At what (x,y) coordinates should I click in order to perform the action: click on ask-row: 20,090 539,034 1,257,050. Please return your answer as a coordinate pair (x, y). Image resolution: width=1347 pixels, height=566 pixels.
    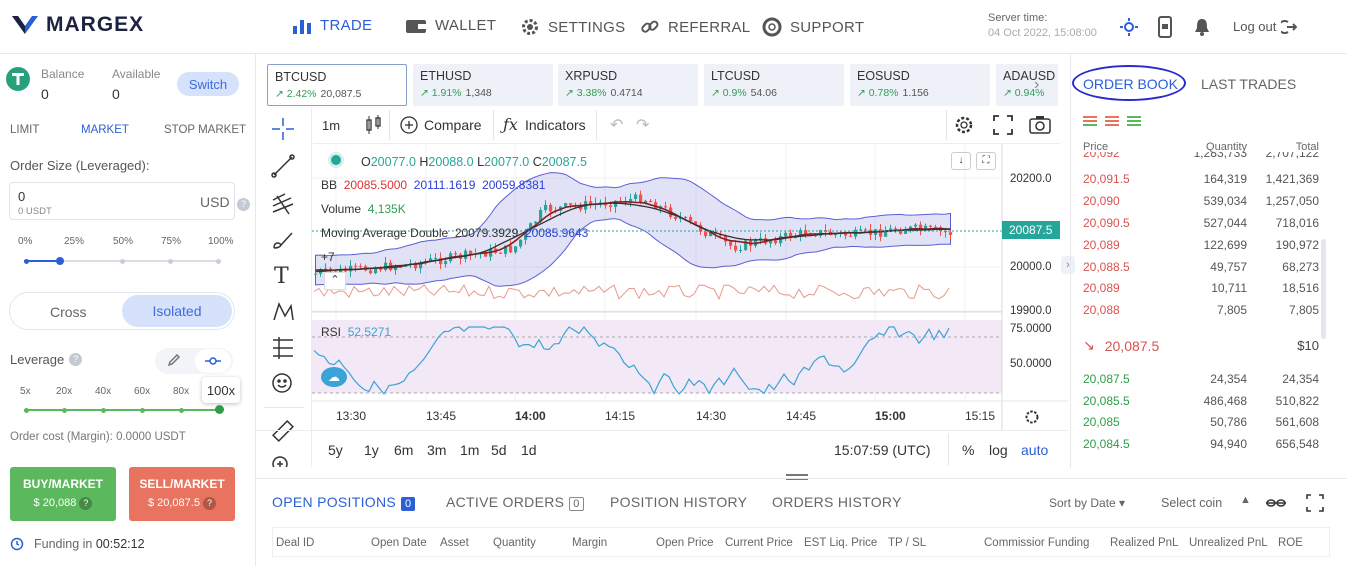
    Looking at the image, I should click on (1201, 201).